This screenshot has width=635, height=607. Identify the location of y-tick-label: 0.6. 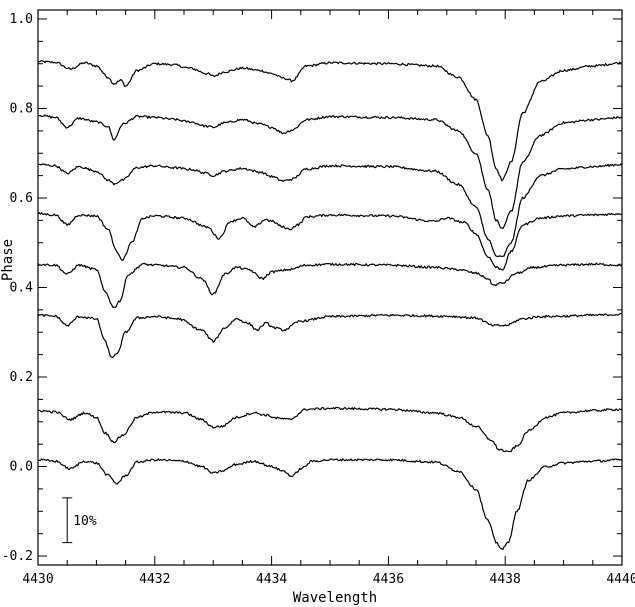
(21, 198).